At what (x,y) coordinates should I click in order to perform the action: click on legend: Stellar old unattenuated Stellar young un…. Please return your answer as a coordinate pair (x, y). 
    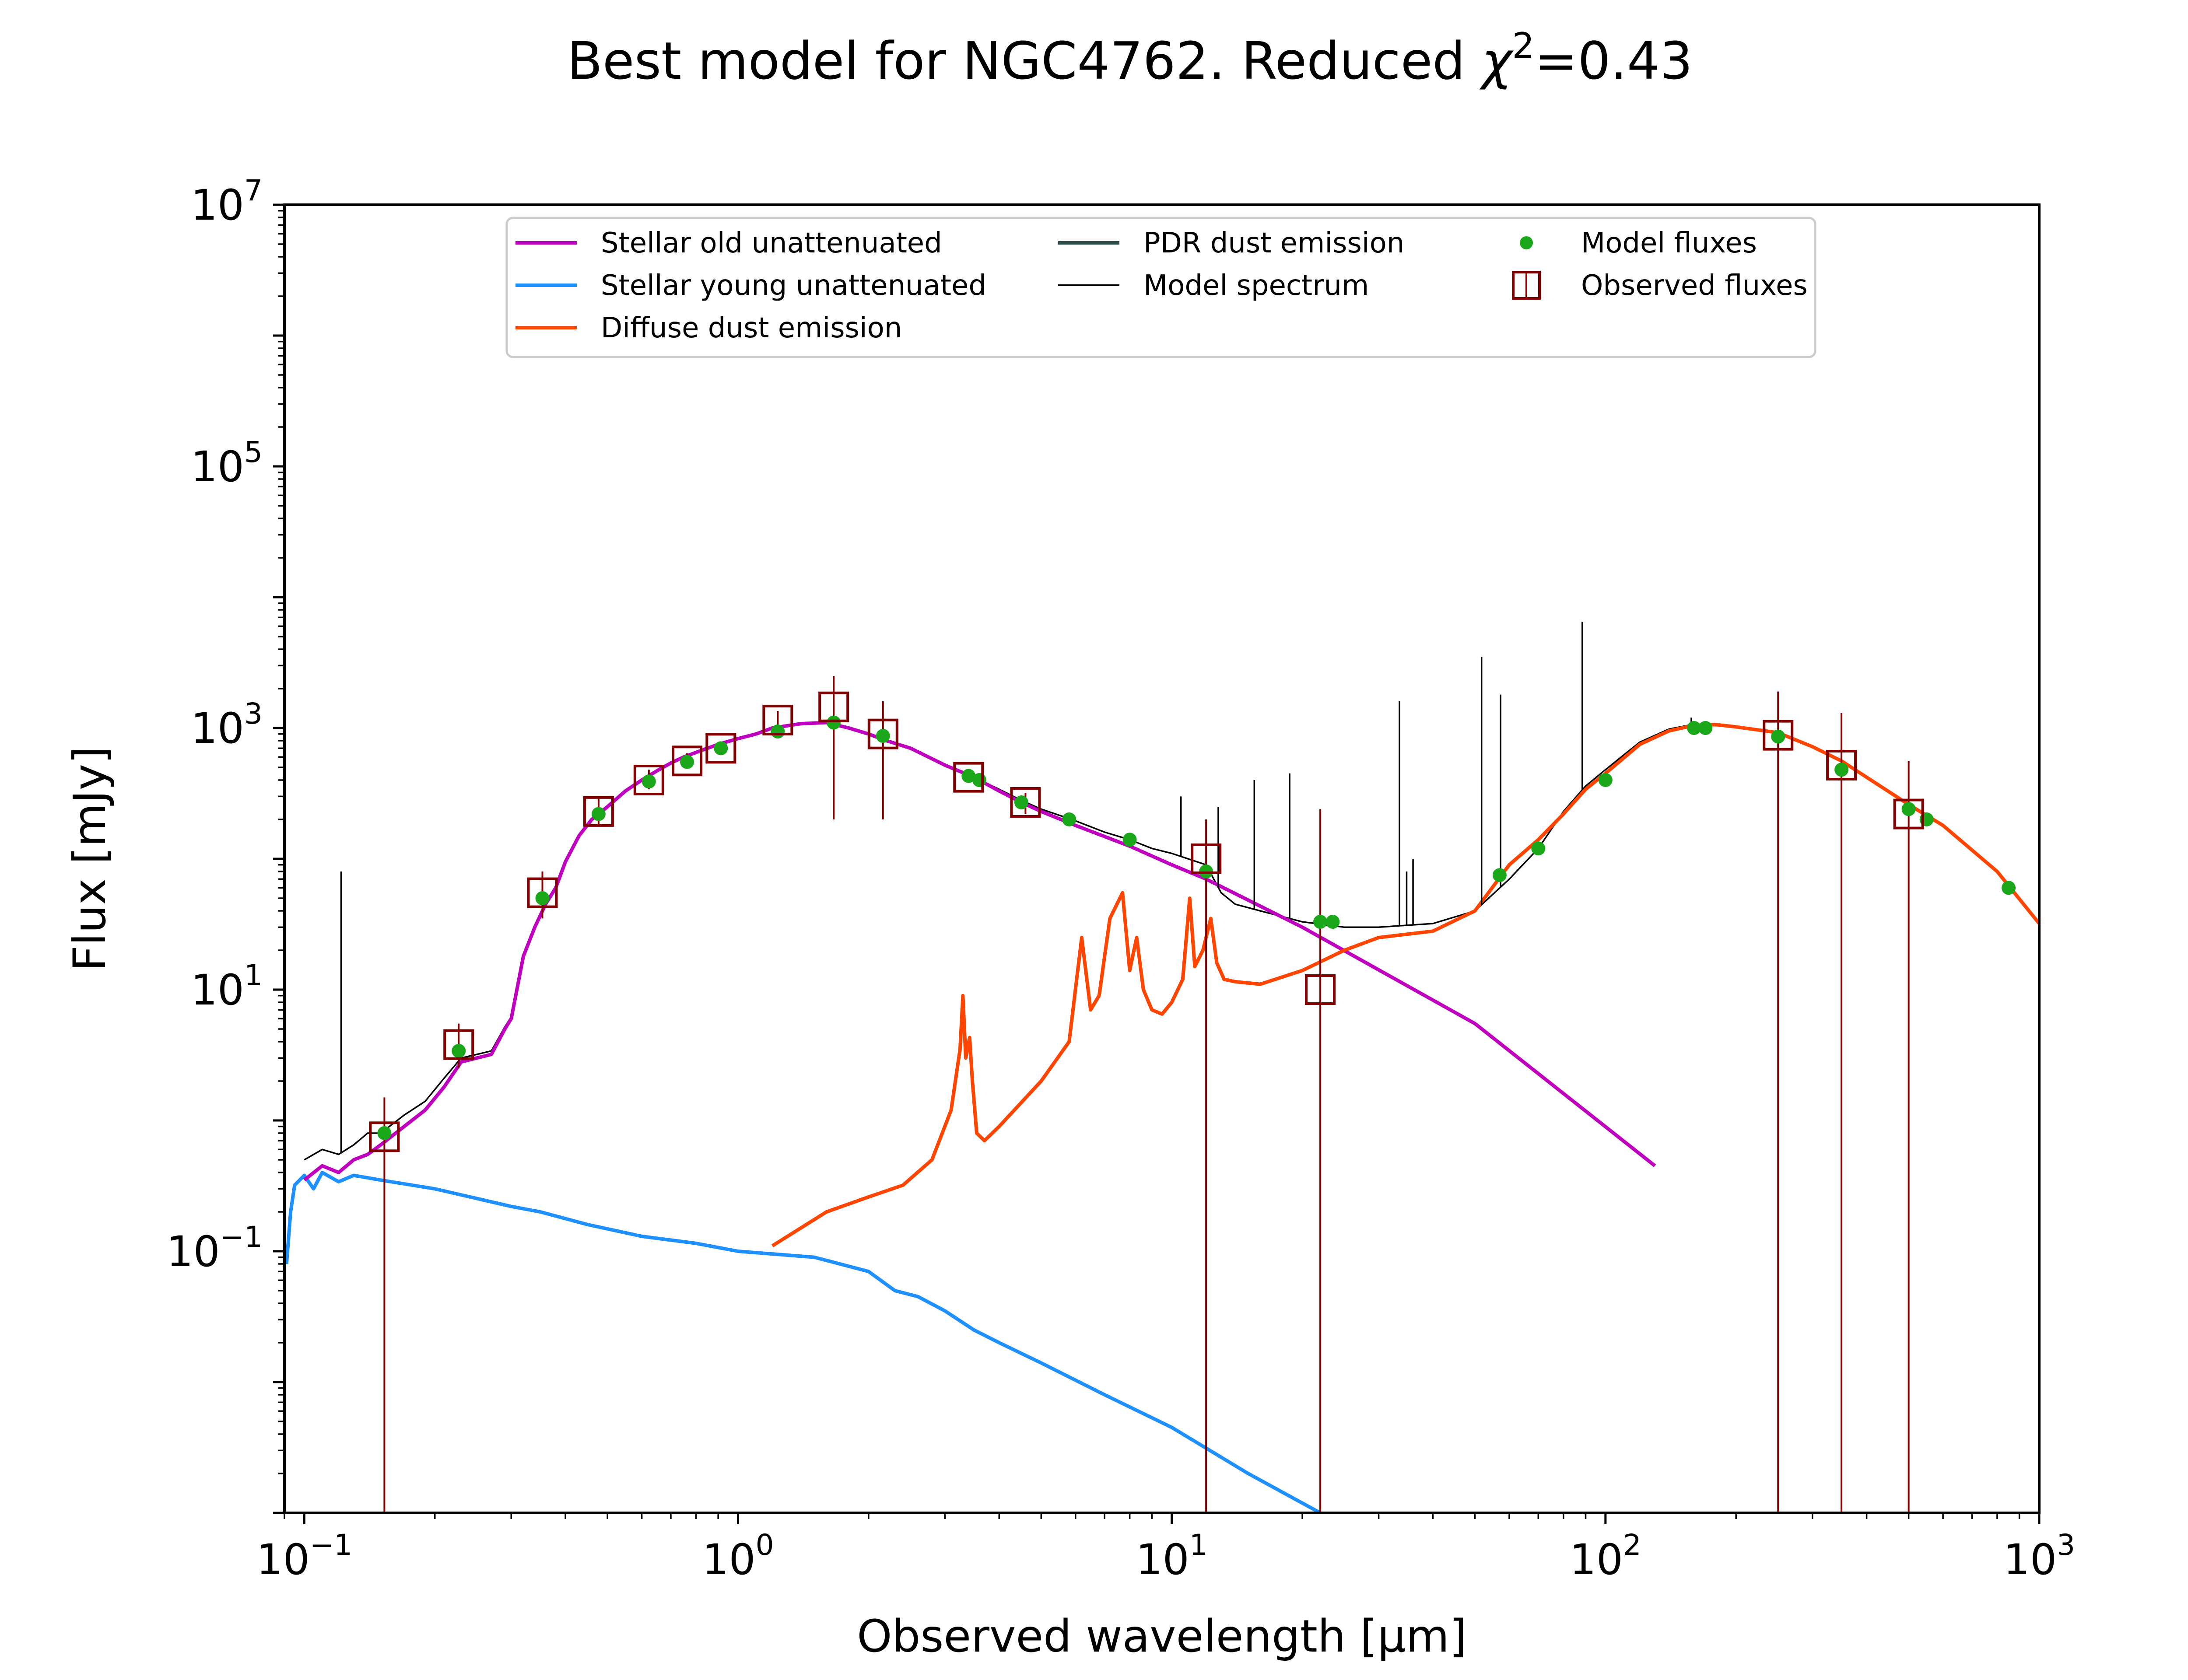
    Looking at the image, I should click on (1161, 287).